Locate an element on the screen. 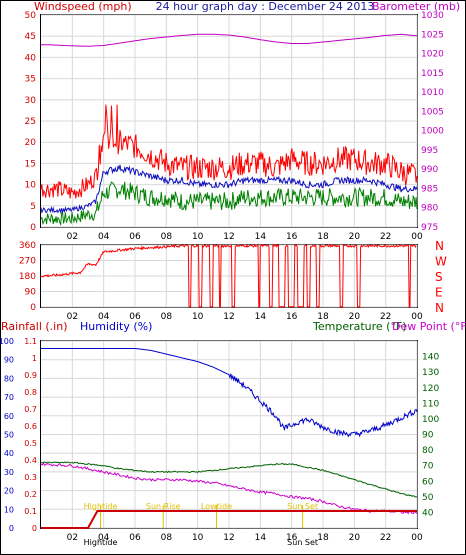 The image size is (466, 555). compass-letter-label: S is located at coordinates (439, 277).